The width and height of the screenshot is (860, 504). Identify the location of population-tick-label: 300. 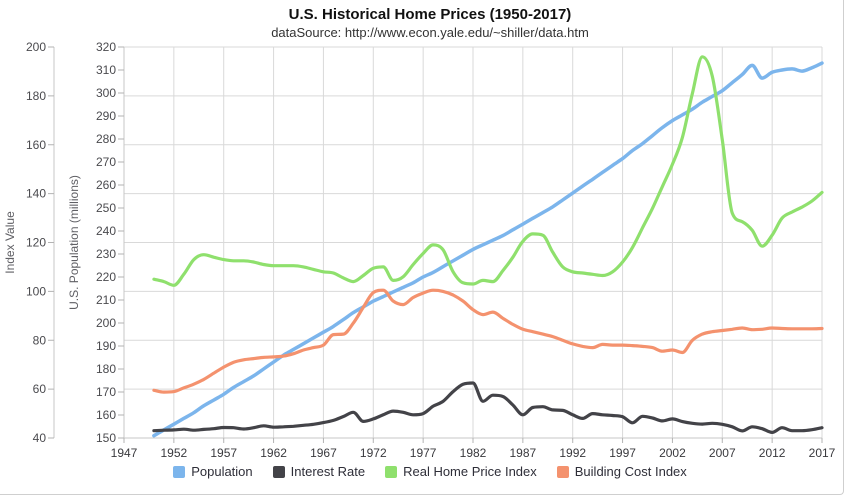
(106, 93).